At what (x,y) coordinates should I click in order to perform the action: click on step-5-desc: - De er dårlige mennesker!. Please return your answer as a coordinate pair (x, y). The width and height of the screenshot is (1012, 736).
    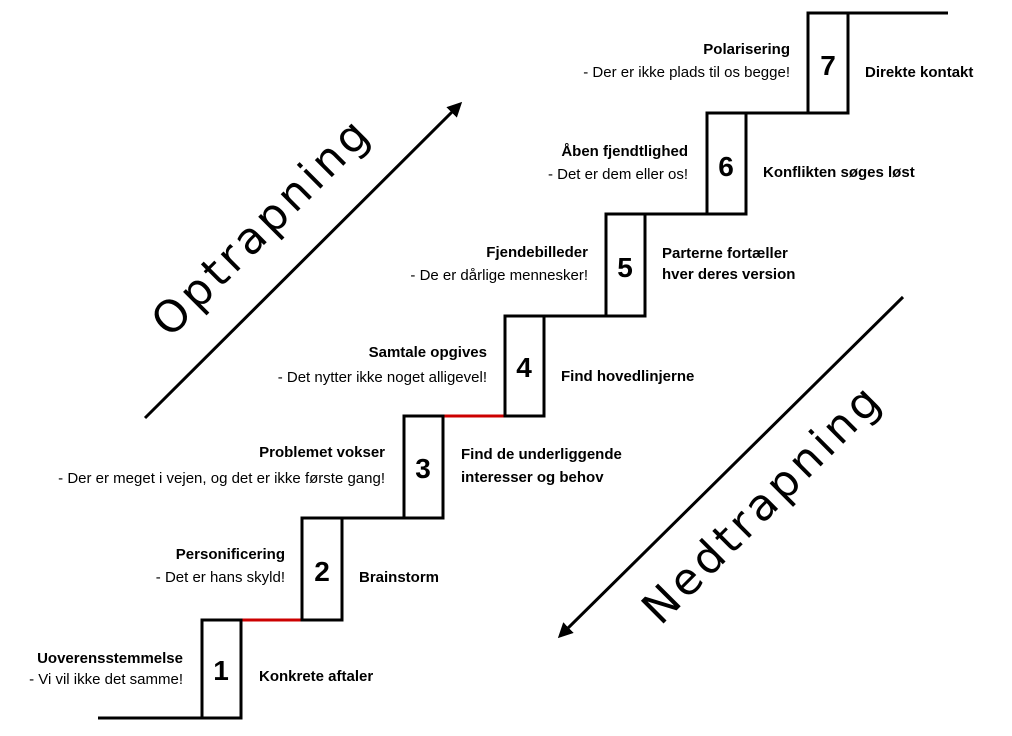
    Looking at the image, I should click on (499, 275).